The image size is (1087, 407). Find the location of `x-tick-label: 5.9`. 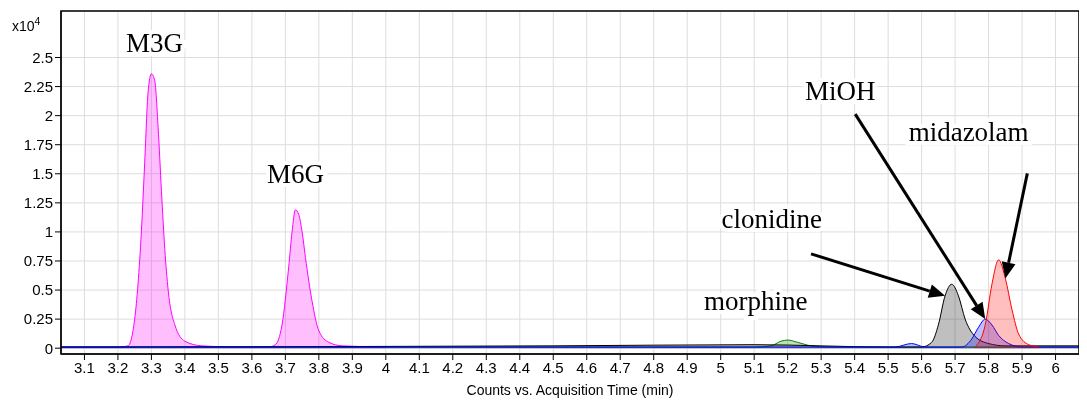

x-tick-label: 5.9 is located at coordinates (1022, 367).